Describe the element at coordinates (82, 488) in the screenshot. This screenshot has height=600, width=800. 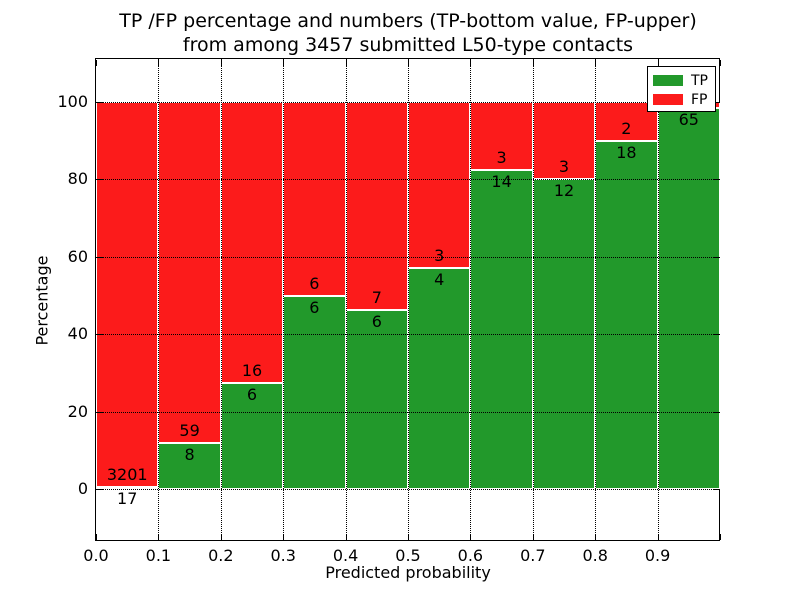
I see `y-tick-label-0: 0` at that location.